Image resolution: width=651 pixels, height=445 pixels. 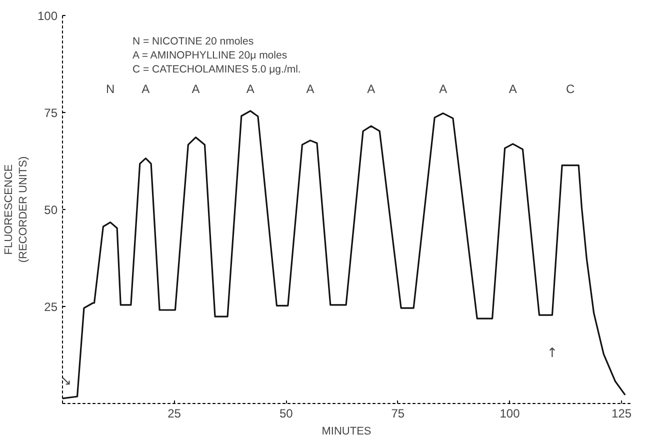 I want to click on y-tick-label: 25, so click(x=51, y=307).